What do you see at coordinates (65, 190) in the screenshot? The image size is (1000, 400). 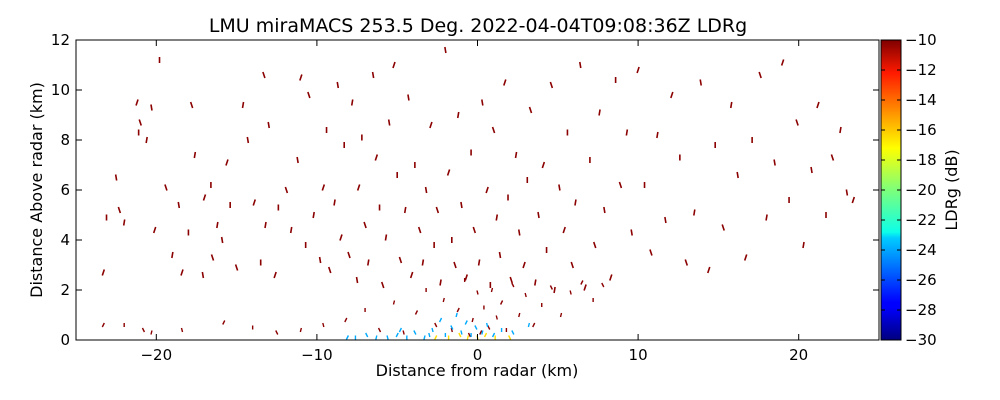 I see `y-tick-label: 6` at bounding box center [65, 190].